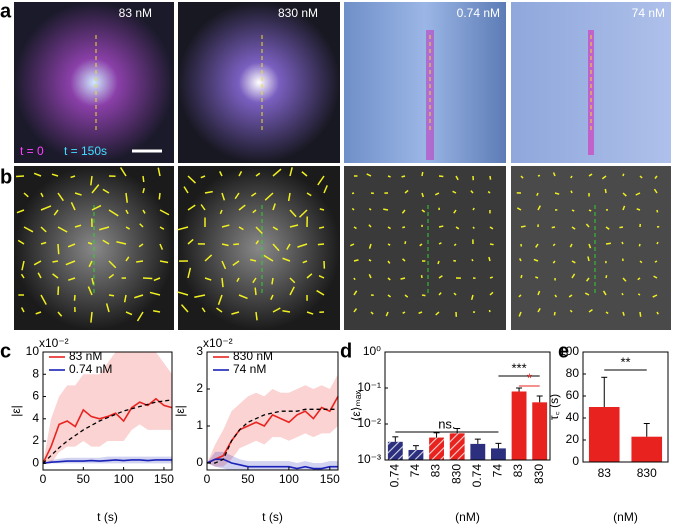  What do you see at coordinates (43, 479) in the screenshot?
I see `x-tick-label: 0` at bounding box center [43, 479].